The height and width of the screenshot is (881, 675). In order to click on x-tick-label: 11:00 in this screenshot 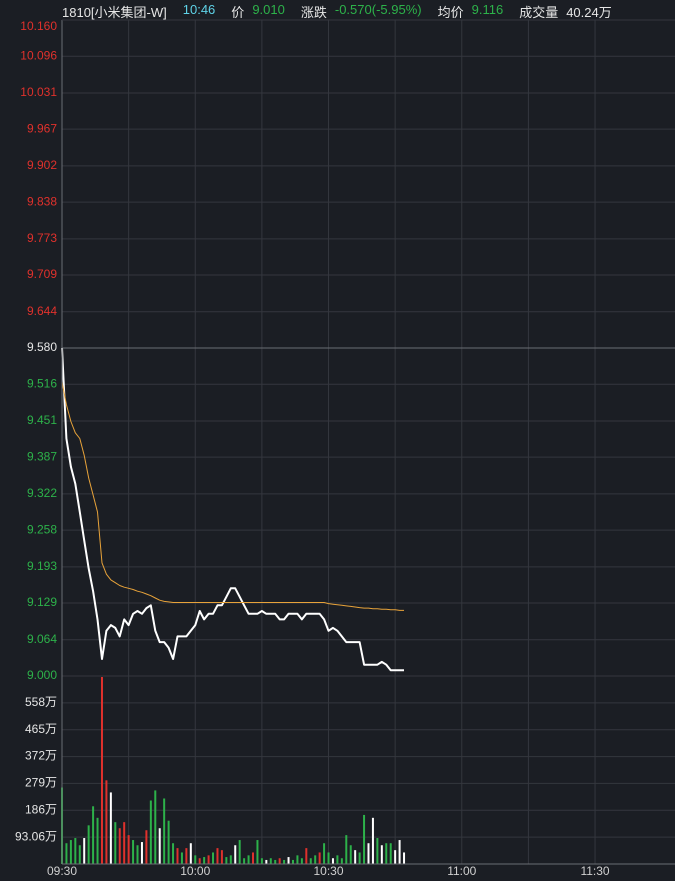, I will do `click(461, 871)`.